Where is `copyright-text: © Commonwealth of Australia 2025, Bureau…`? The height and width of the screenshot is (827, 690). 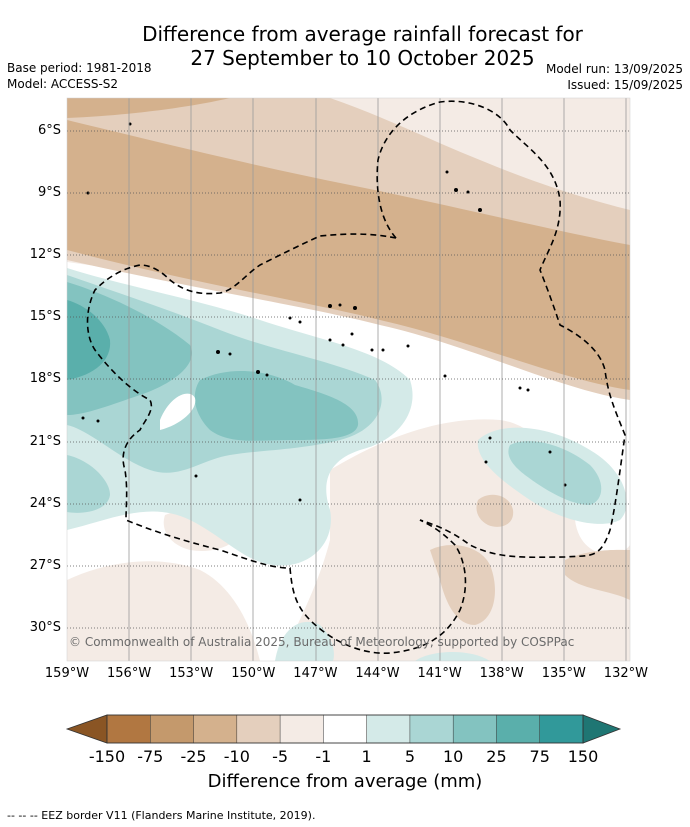 copyright-text: © Commonwealth of Australia 2025, Bureau… is located at coordinates (322, 642).